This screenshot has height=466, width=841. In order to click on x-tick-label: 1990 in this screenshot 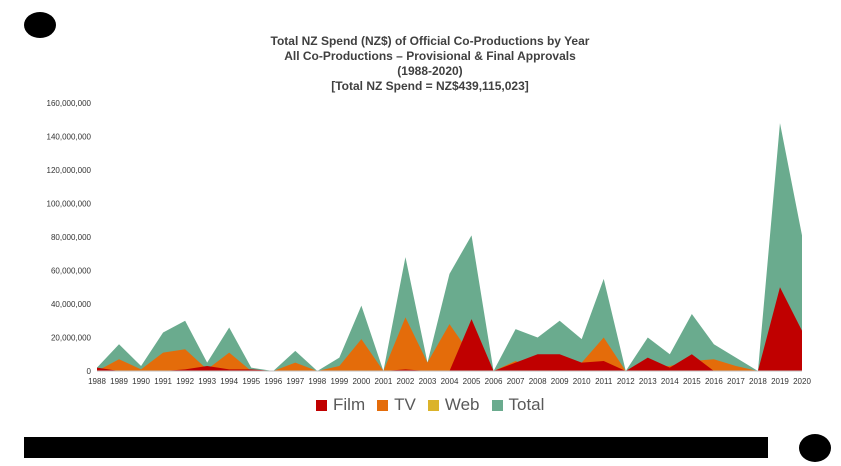, I will do `click(141, 381)`.